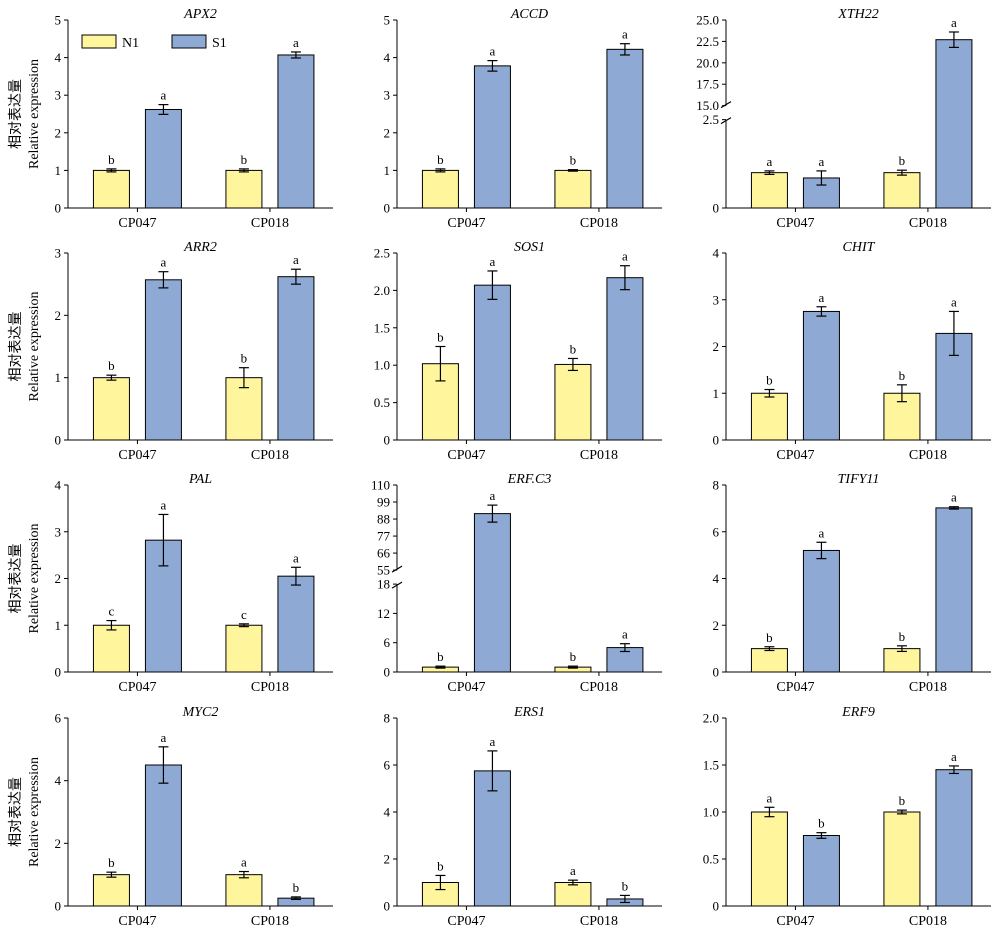  Describe the element at coordinates (58, 20) in the screenshot. I see `y-tick-label: 5` at that location.